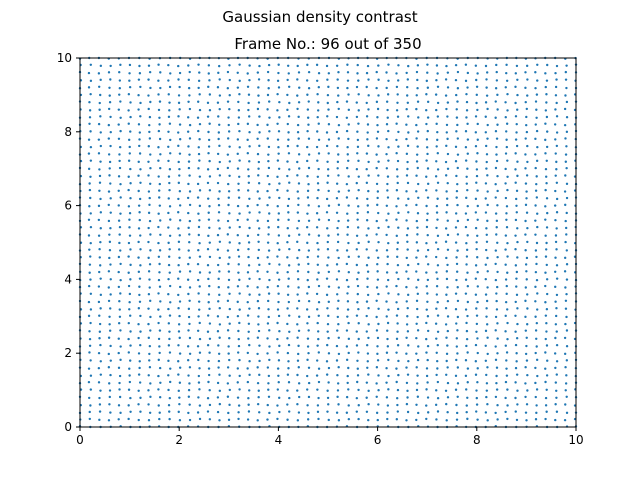 Image resolution: width=640 pixels, height=480 pixels. I want to click on x-tick-label: 10, so click(575, 440).